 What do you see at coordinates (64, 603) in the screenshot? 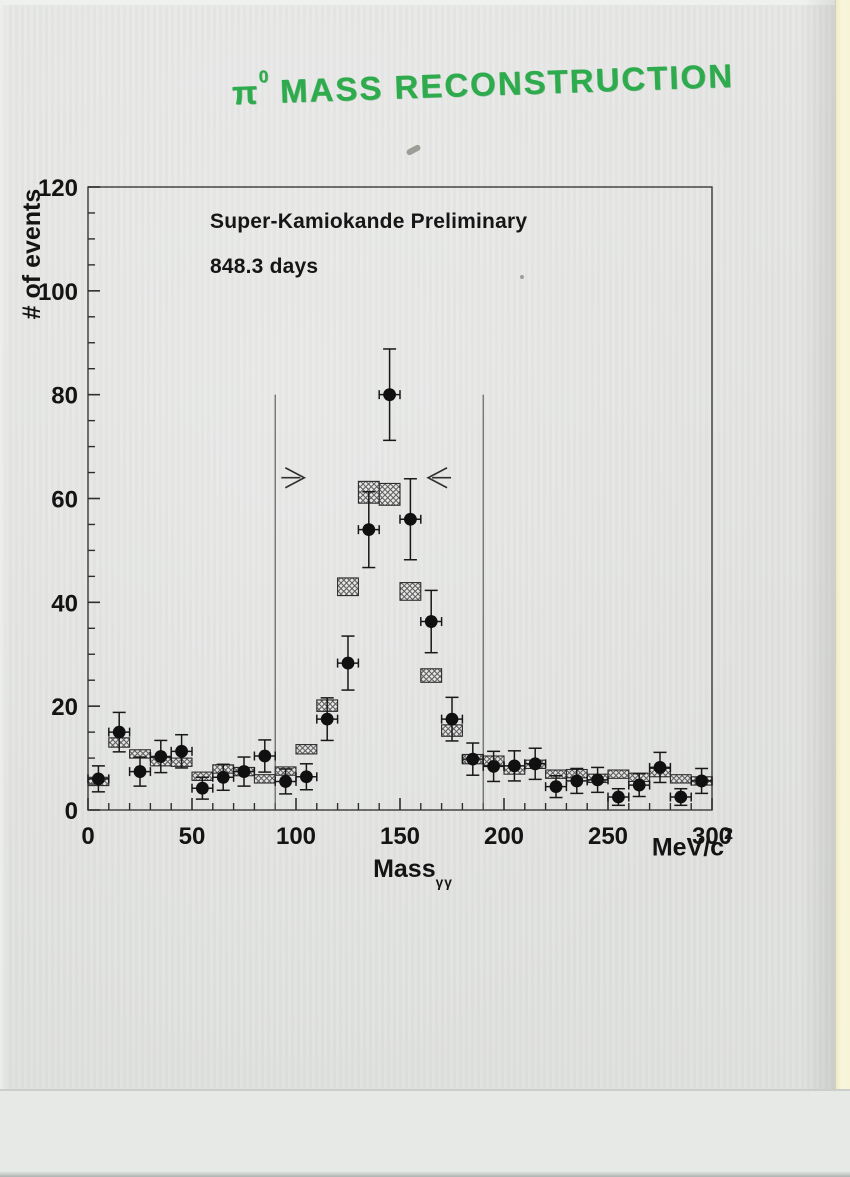
I see `y-tick-label: 40` at bounding box center [64, 603].